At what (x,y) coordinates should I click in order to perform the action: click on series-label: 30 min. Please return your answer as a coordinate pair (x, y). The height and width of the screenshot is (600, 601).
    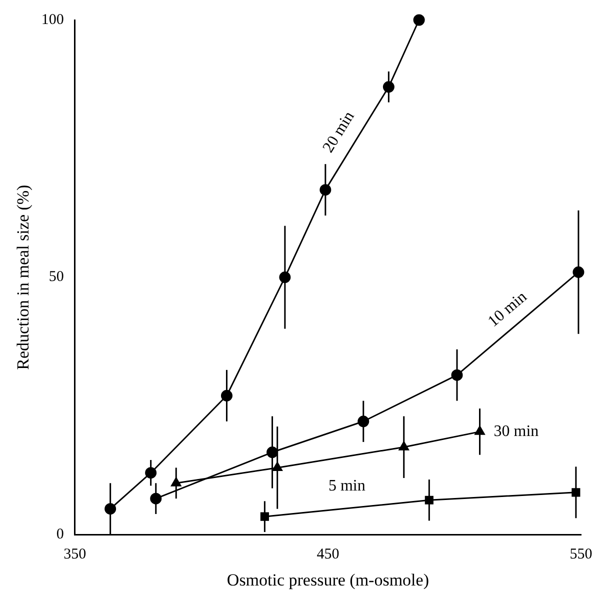
    Looking at the image, I should click on (516, 431).